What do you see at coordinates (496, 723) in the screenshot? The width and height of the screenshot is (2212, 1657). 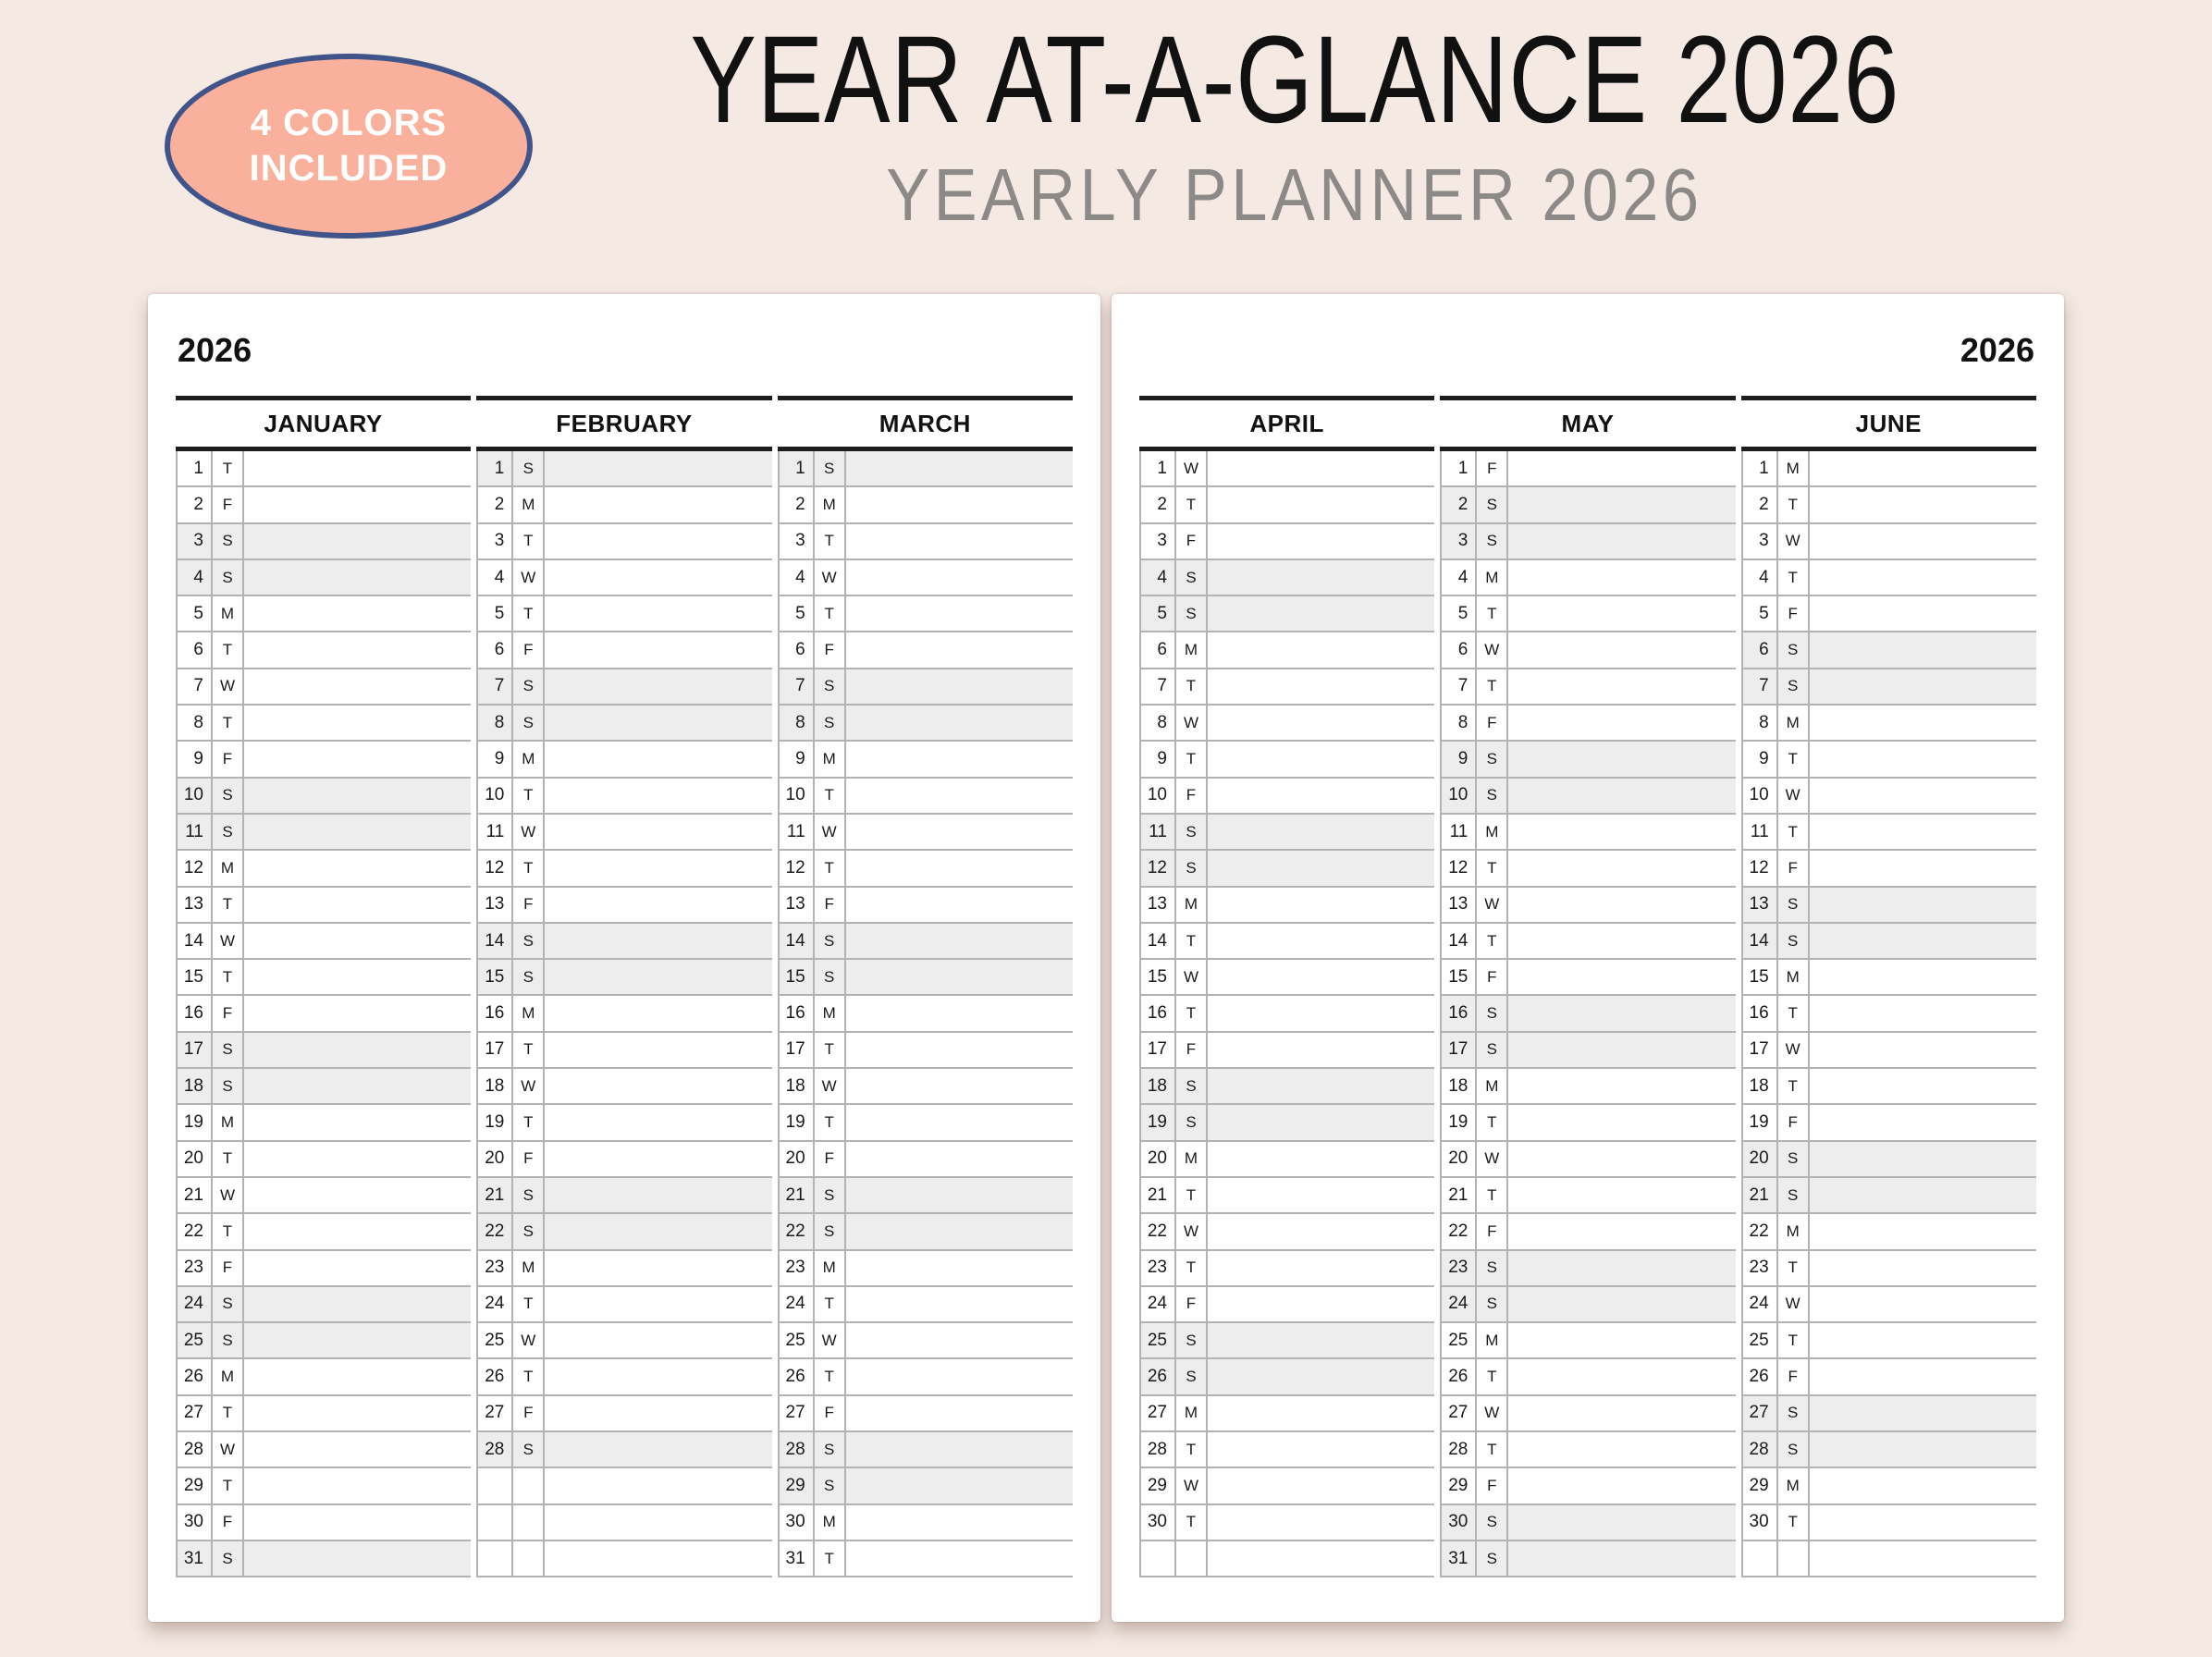 I see `day-number: 8` at bounding box center [496, 723].